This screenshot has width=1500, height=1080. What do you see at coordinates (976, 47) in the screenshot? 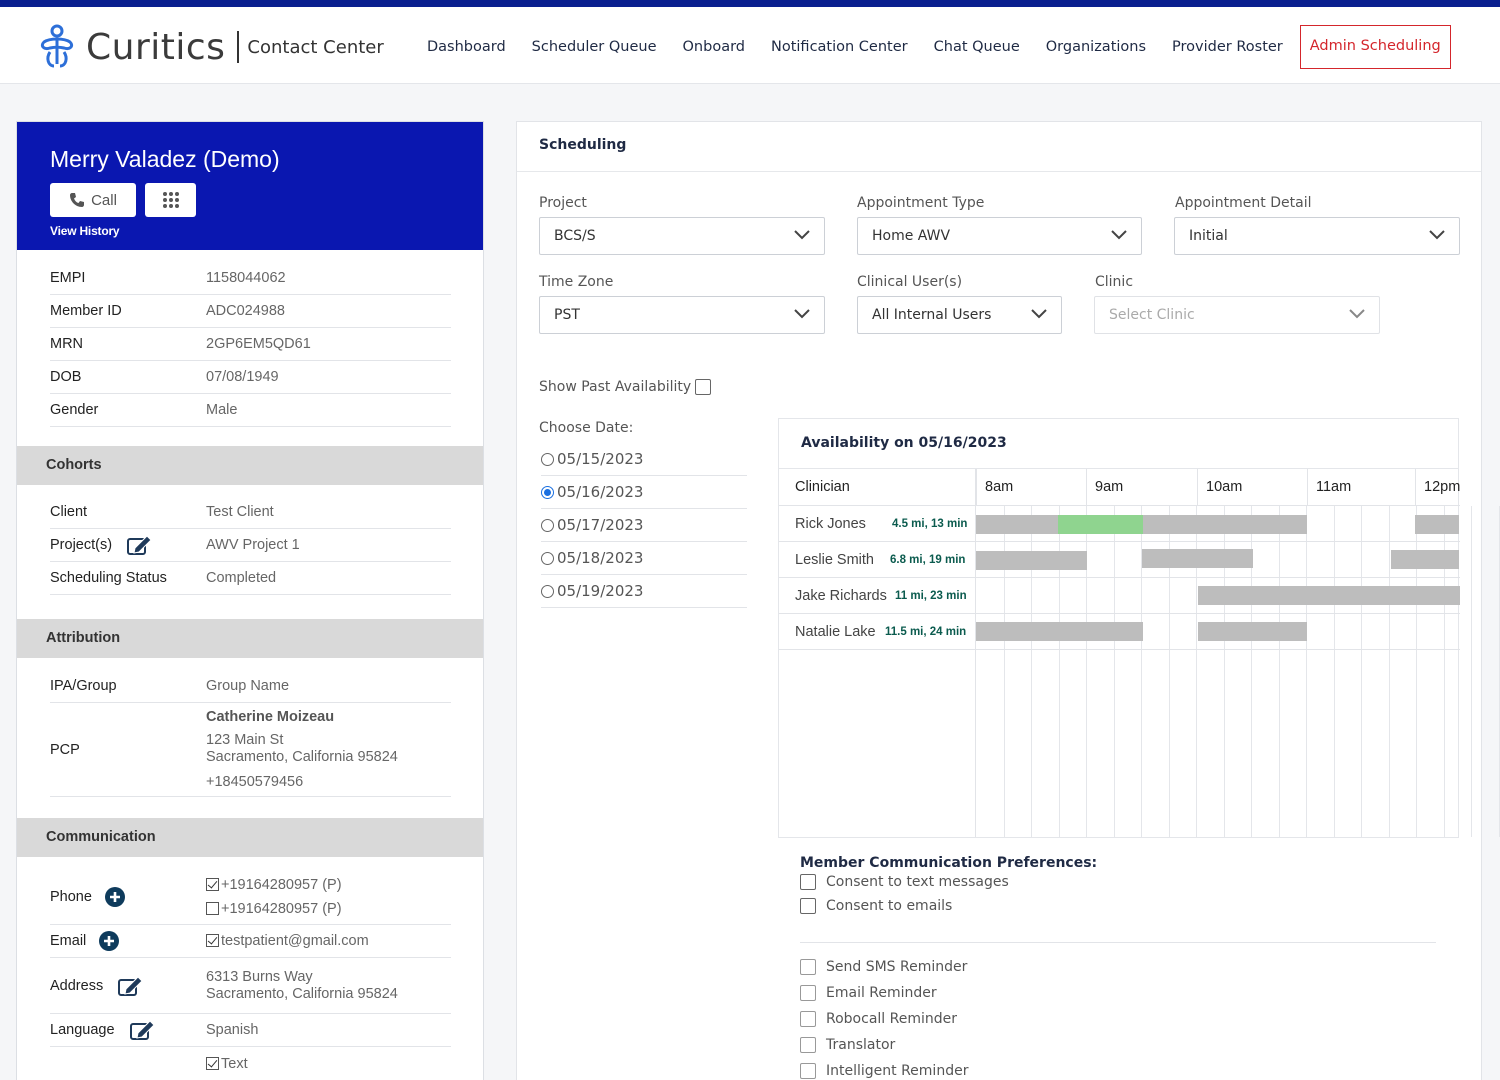
I see `nav-chat-queue: Chat Queue` at bounding box center [976, 47].